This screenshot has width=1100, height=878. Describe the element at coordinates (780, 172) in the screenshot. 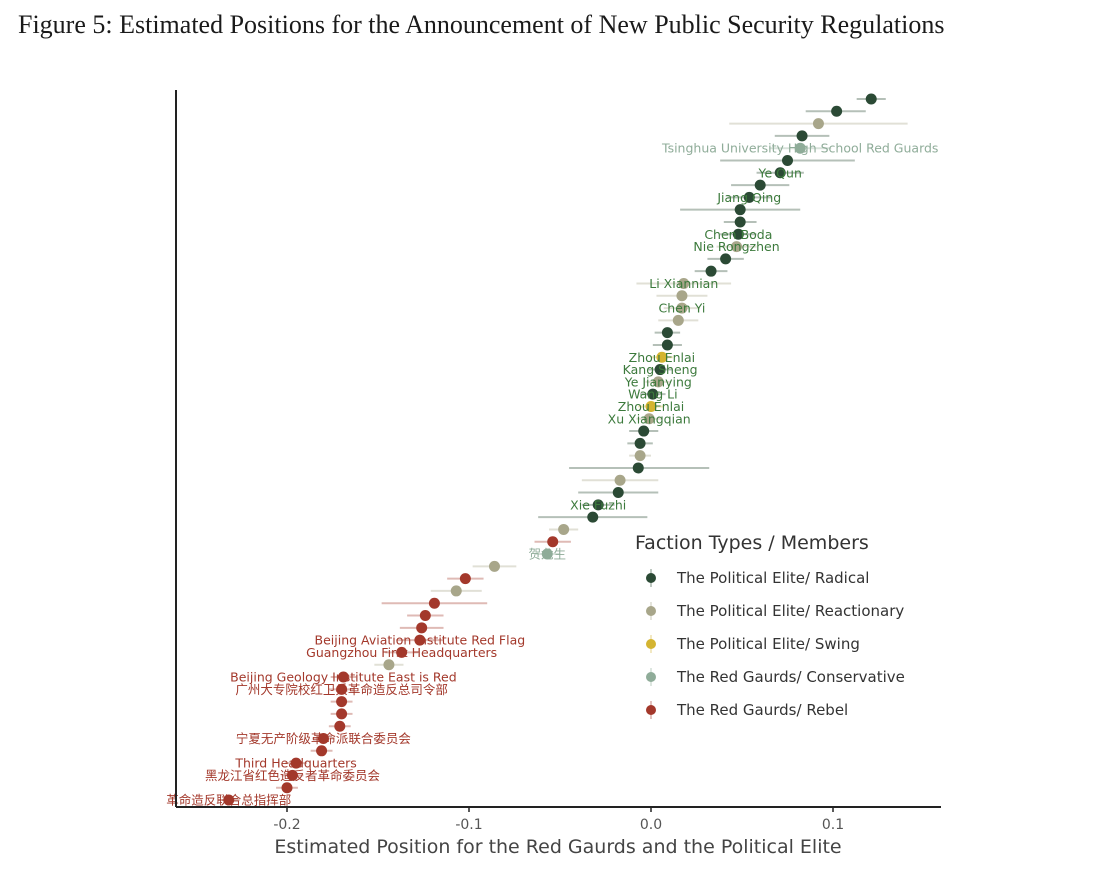

I see `data-point: Ye Qun` at that location.